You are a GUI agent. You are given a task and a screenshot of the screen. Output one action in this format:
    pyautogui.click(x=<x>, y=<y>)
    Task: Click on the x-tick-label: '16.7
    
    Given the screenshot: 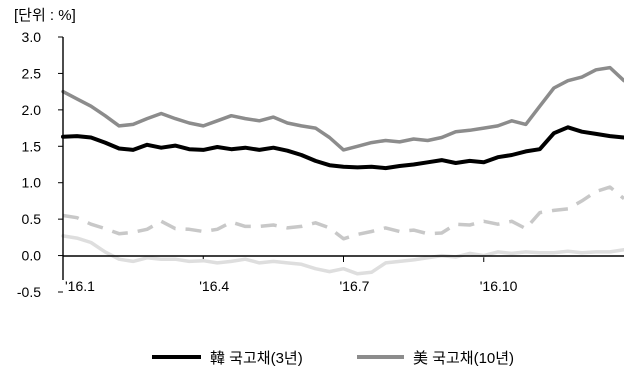 What is the action you would take?
    pyautogui.click(x=355, y=286)
    